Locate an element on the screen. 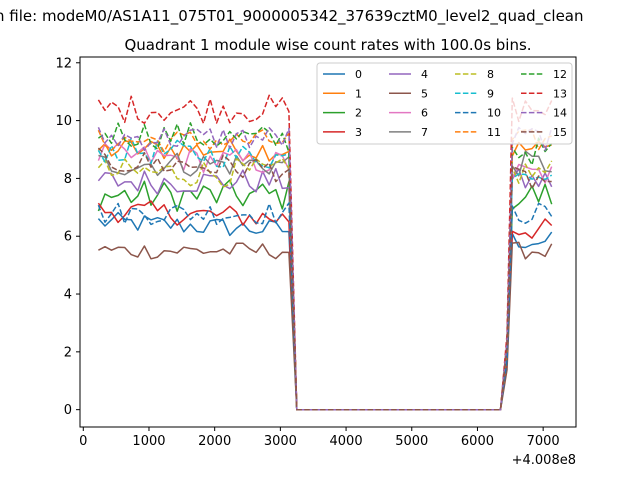 The height and width of the screenshot is (480, 640). legend-label: 2 is located at coordinates (358, 113).